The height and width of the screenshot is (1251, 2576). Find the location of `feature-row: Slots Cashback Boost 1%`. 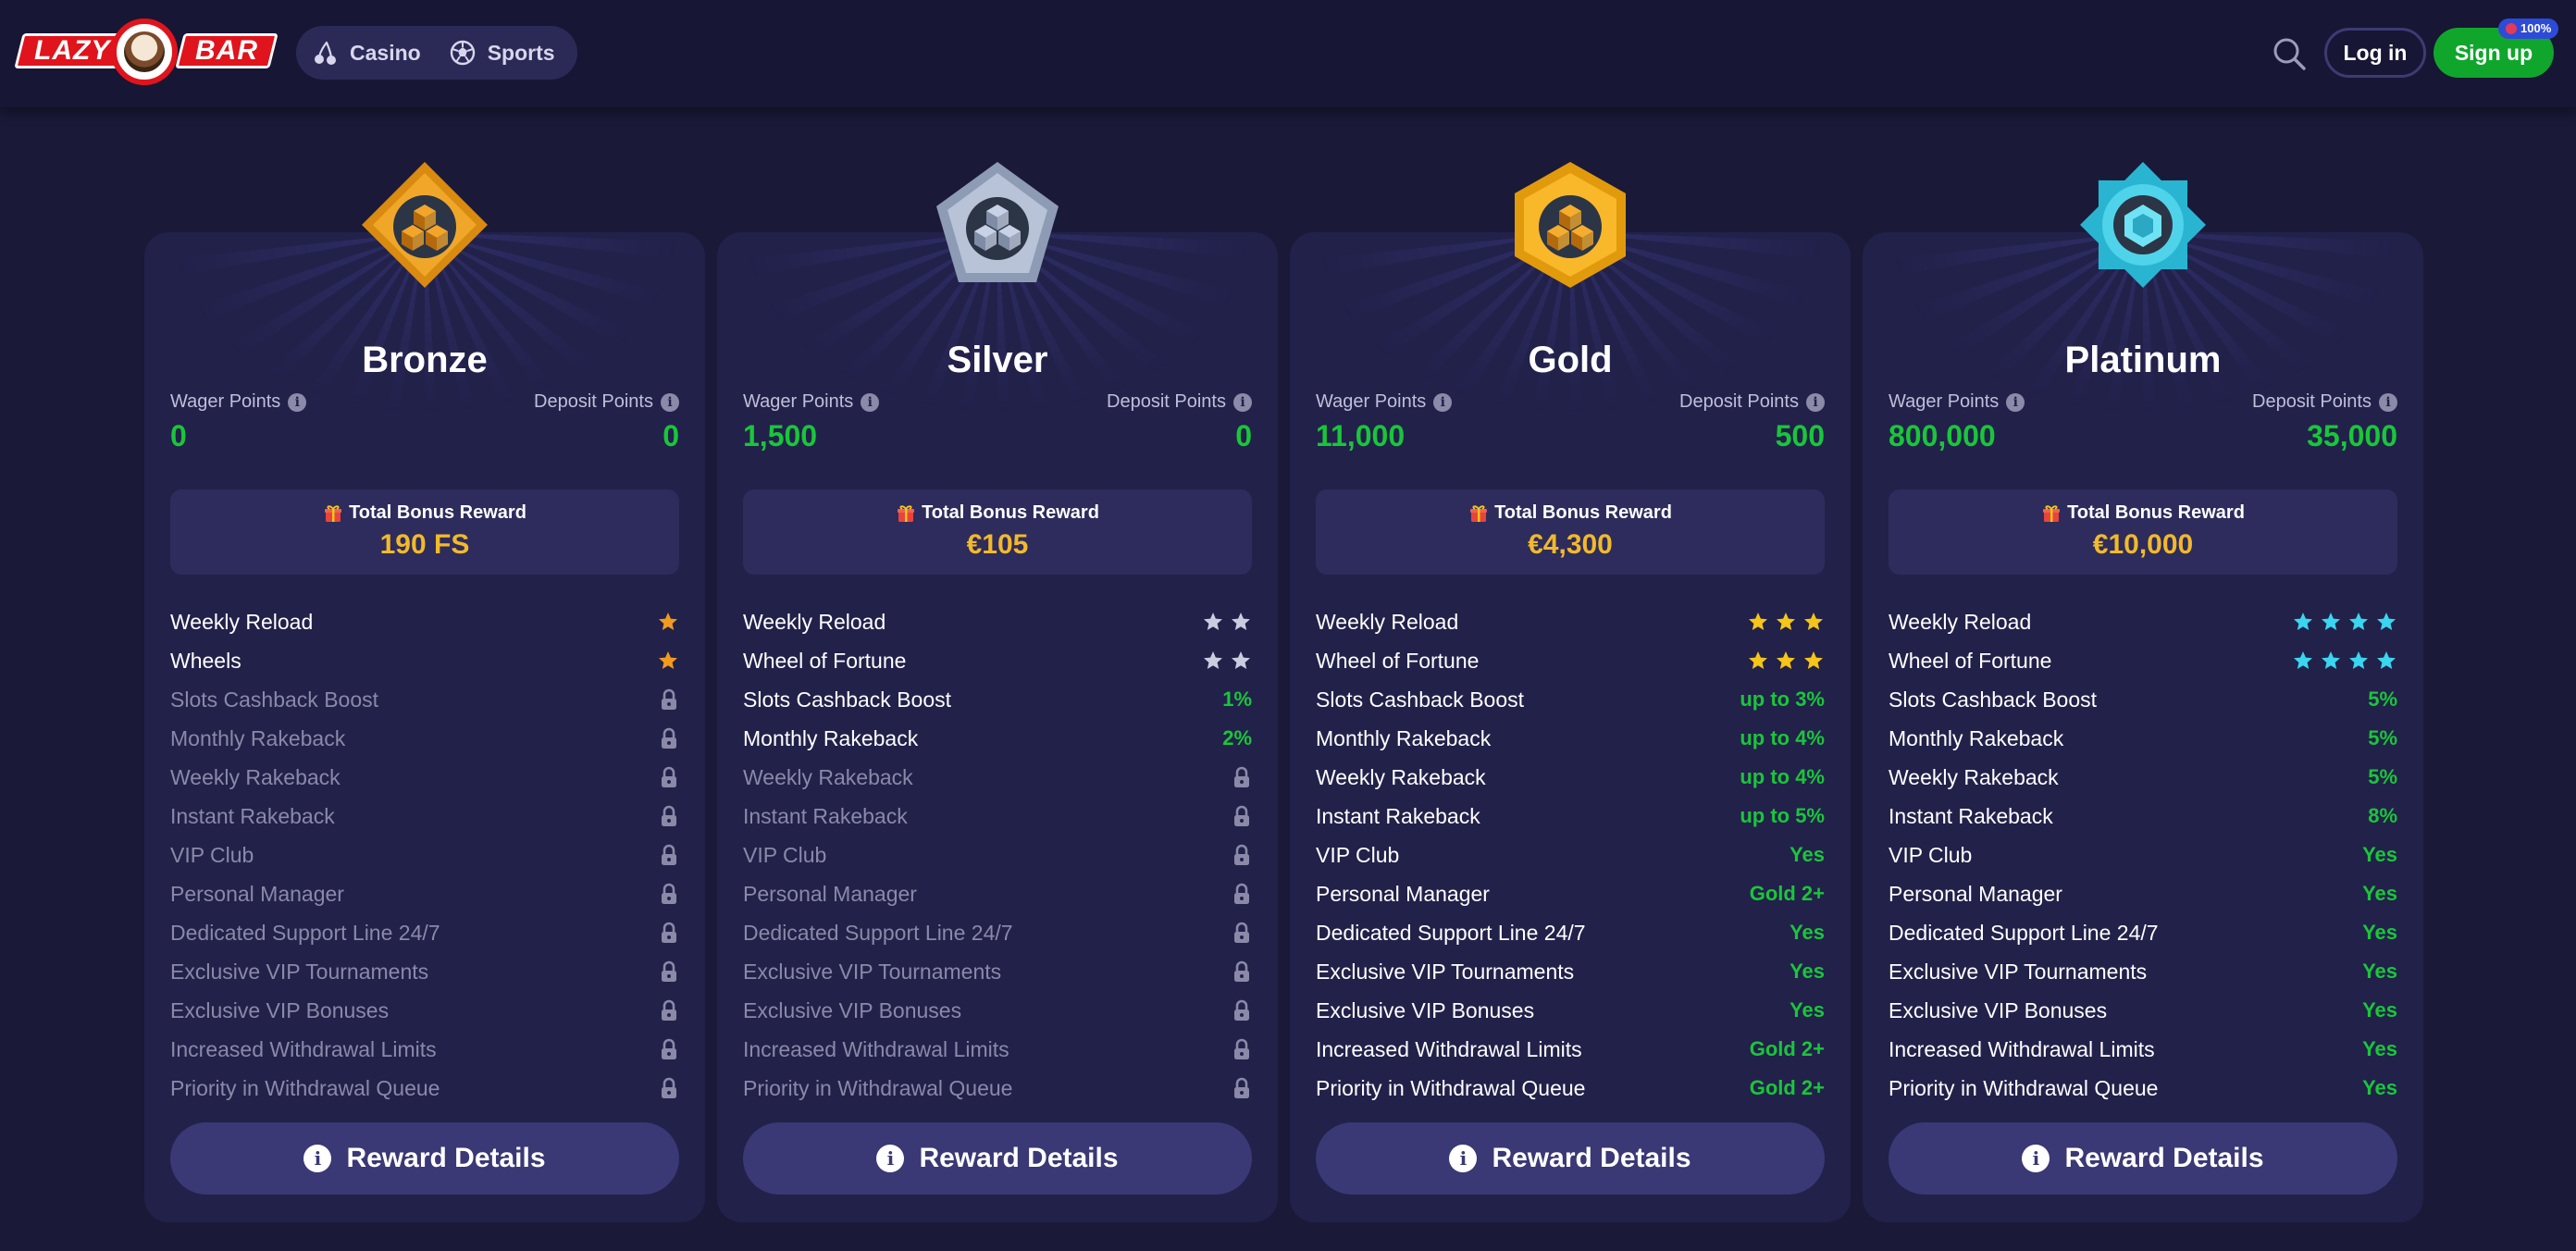

feature-row: Slots Cashback Boost 1% is located at coordinates (997, 700).